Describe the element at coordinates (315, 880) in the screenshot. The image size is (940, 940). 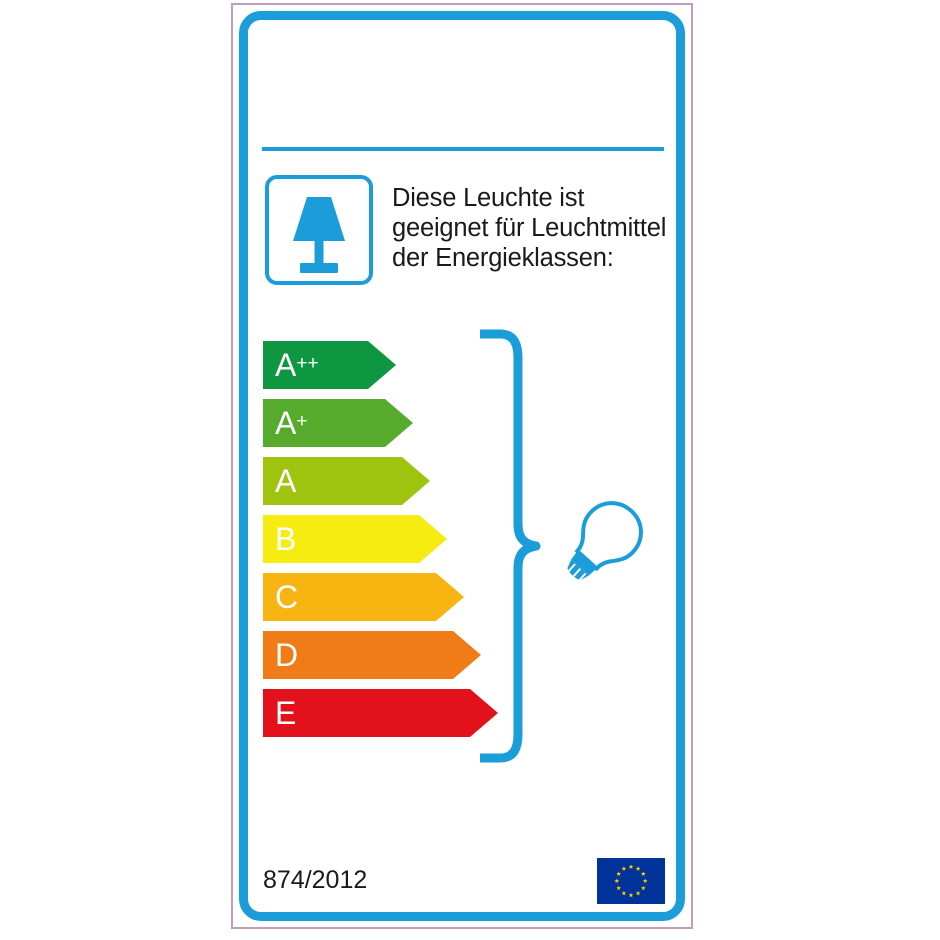
I see `regulation-number: 874/2012` at that location.